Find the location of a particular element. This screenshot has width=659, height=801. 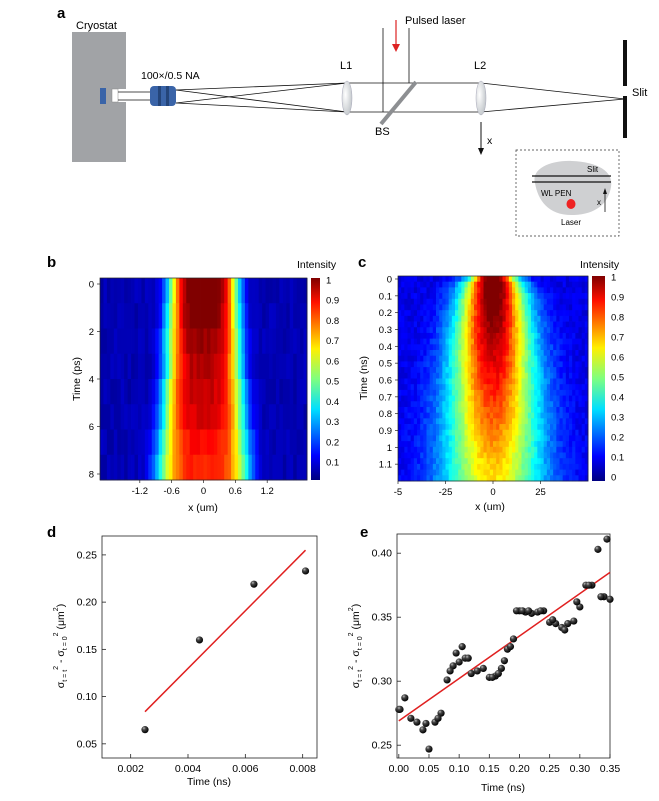

plot-d-ylabel: σt = t2 - σt = 02 (μm2) is located at coordinates (61, 646).